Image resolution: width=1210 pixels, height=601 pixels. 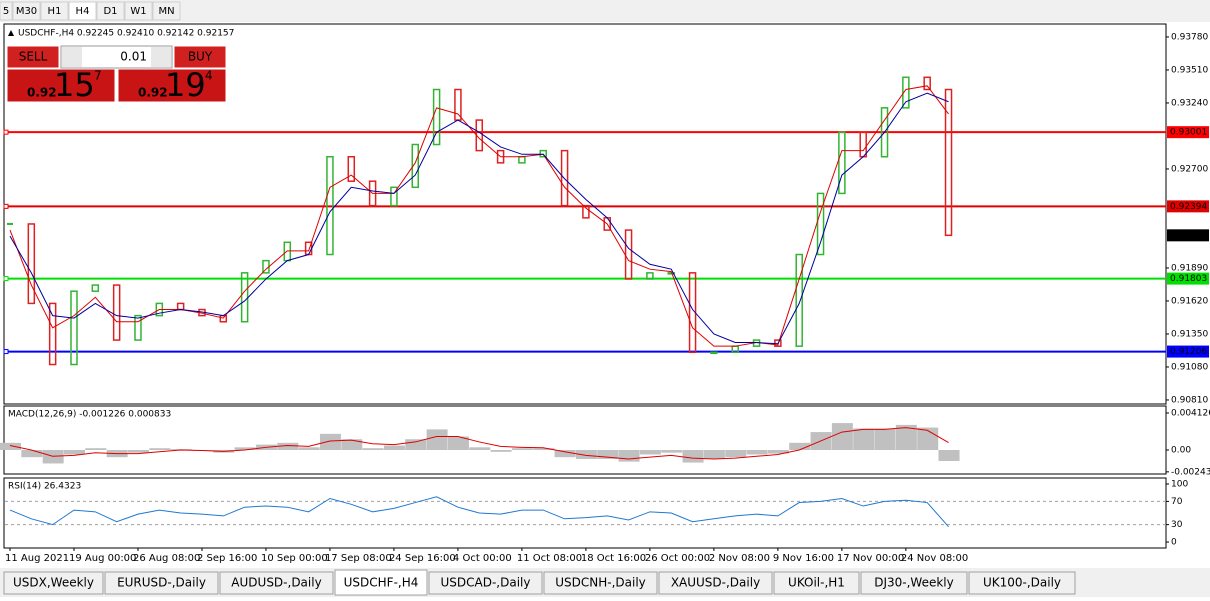 I want to click on ask-box, so click(x=172, y=85).